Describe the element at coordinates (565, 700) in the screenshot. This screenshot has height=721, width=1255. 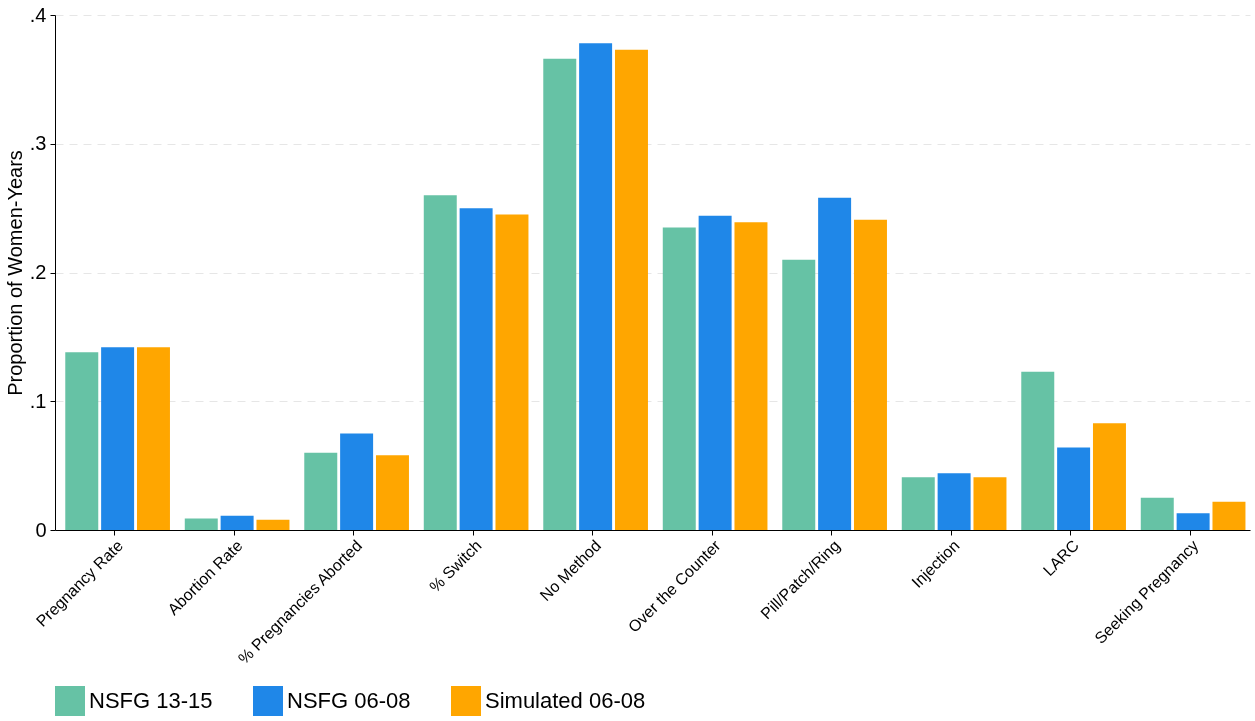
I see `legend-label: Simulated 06-08` at that location.